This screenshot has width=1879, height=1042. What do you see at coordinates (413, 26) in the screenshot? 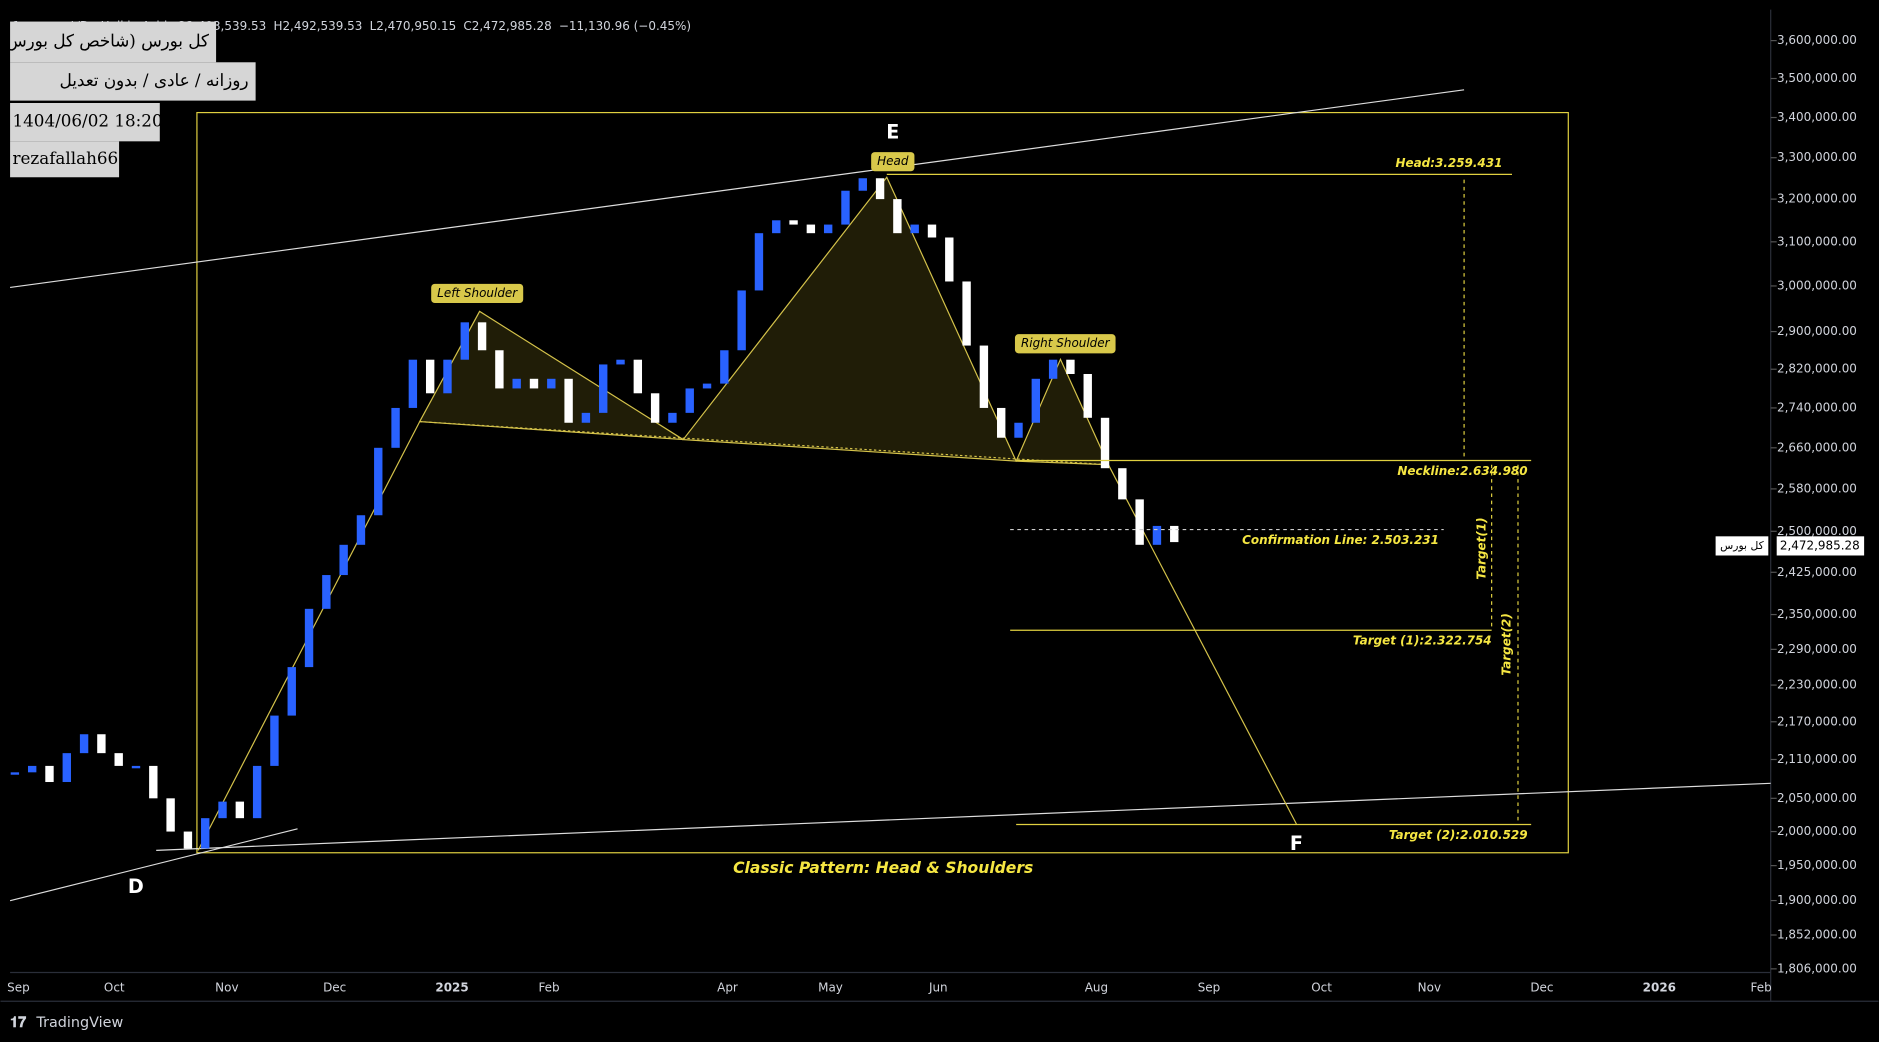
I see `ohlc-value: L2,470,950.15` at bounding box center [413, 26].